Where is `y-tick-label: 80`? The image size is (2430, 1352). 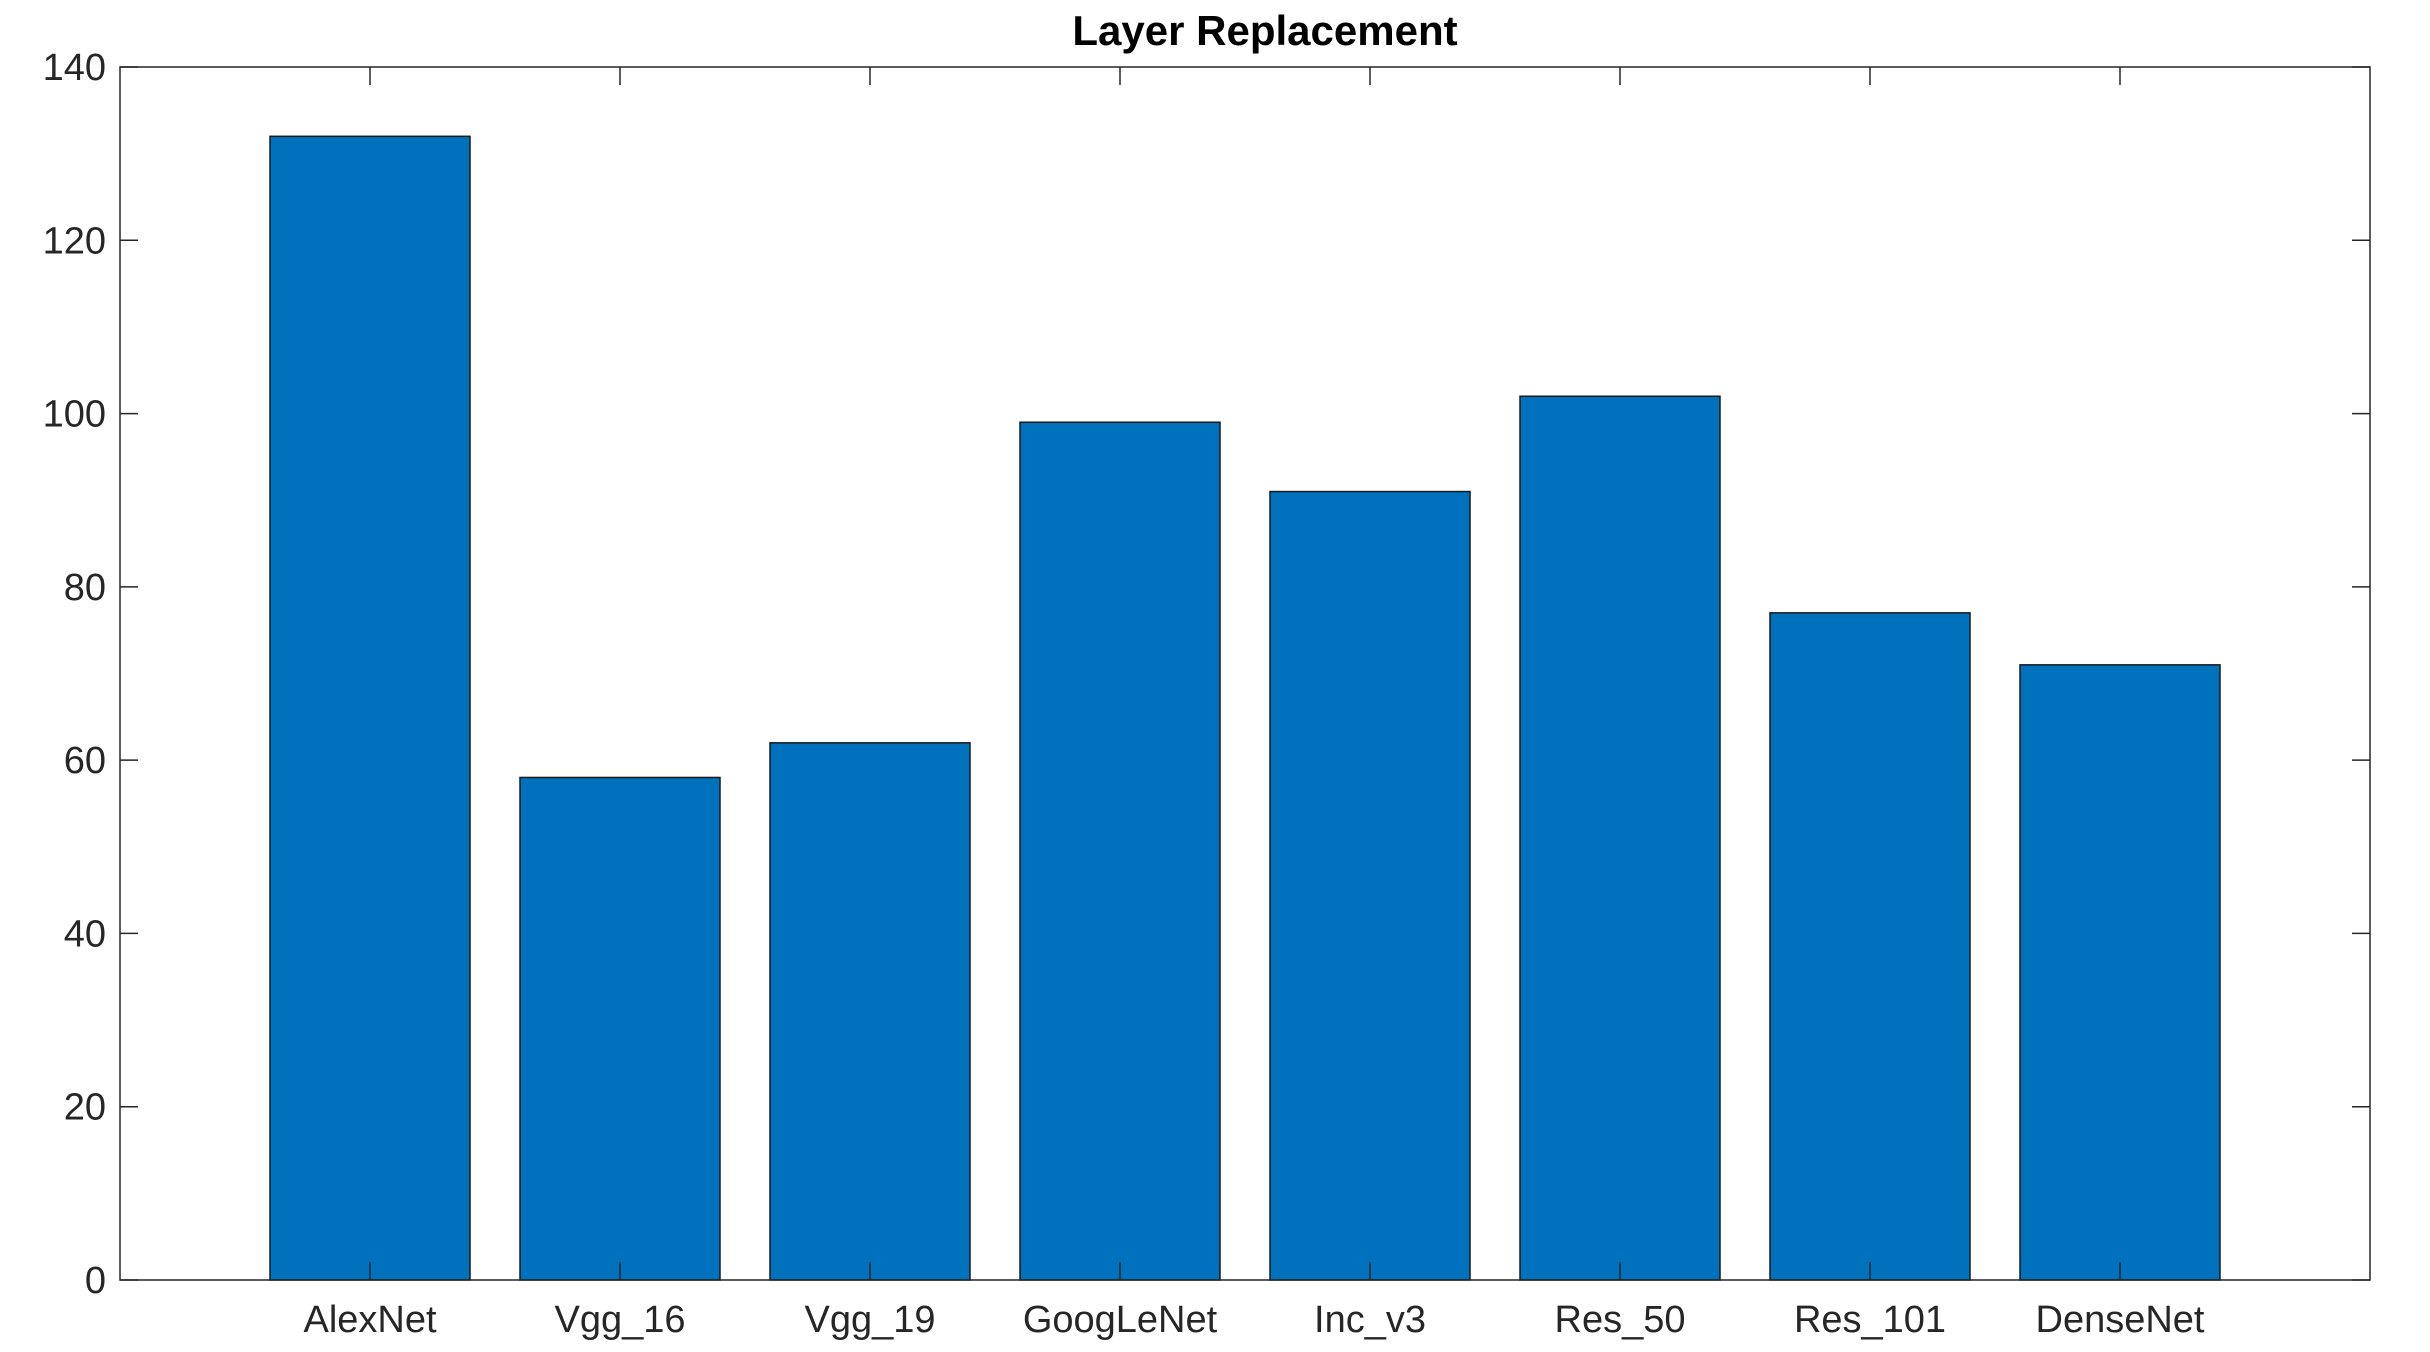
y-tick-label: 80 is located at coordinates (85, 588).